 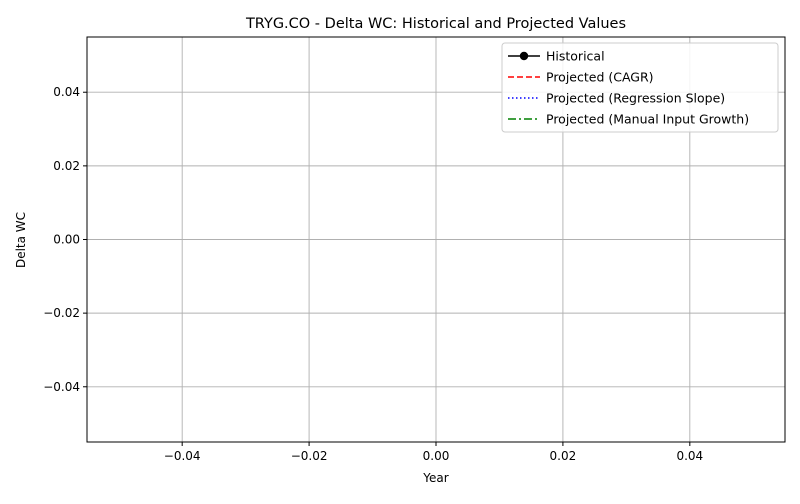 I want to click on x-tick-label: −0.02, so click(x=309, y=456).